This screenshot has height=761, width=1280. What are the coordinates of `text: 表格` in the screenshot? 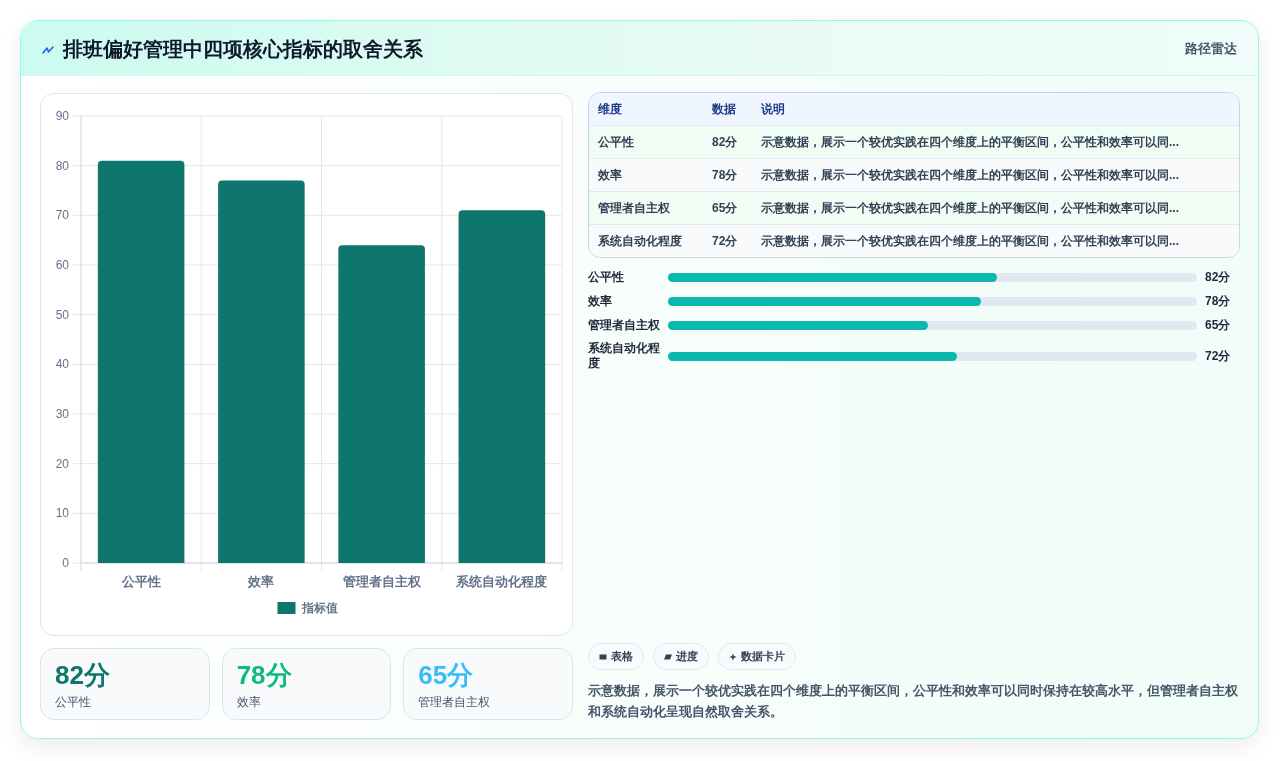 It's located at (622, 656).